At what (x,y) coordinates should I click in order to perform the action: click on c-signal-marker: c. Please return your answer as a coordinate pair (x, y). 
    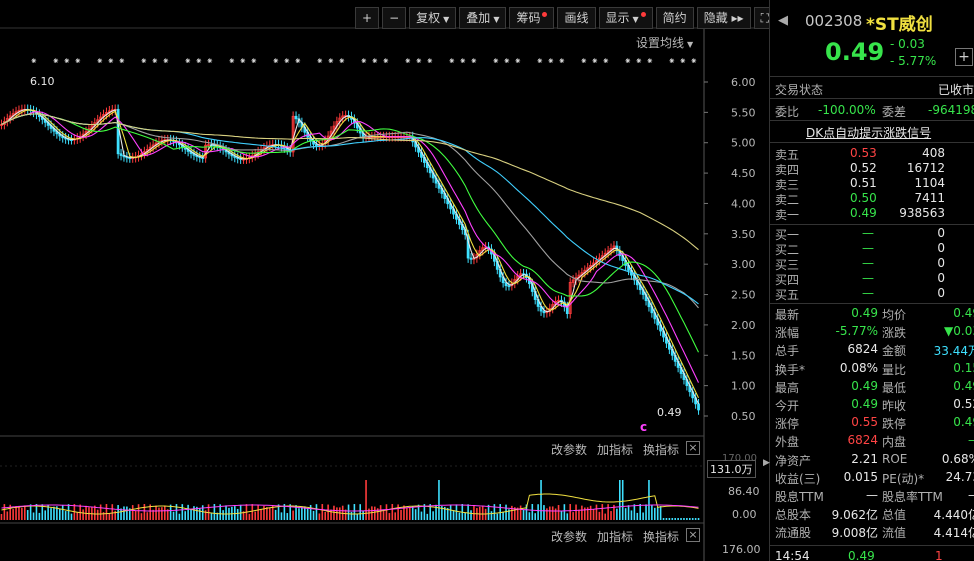
    Looking at the image, I should click on (644, 427).